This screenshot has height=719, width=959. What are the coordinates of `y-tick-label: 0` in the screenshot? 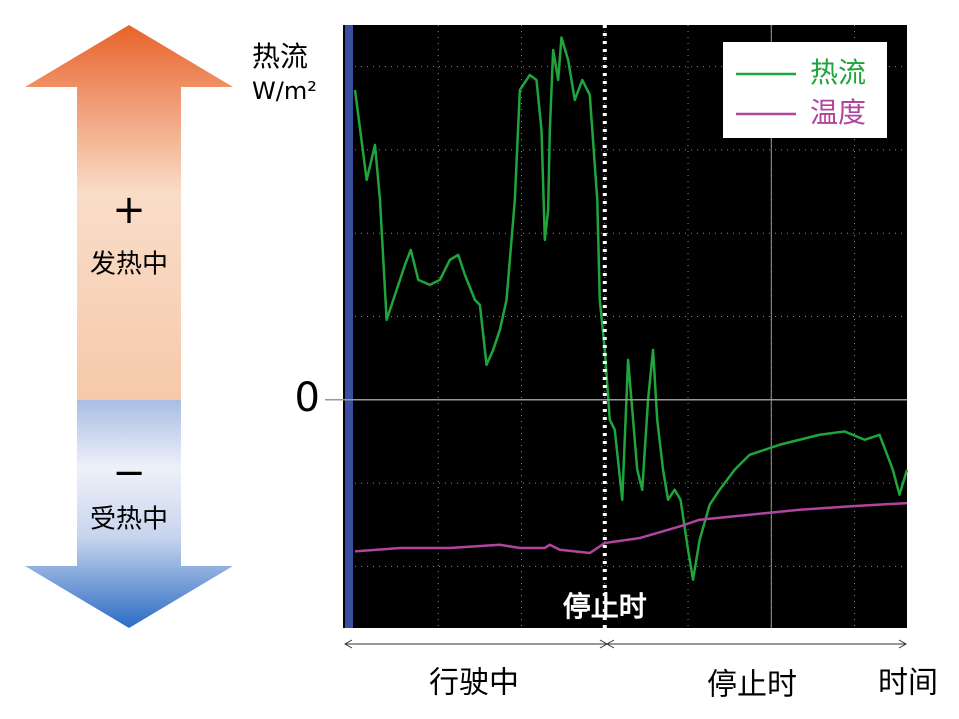 It's located at (307, 398).